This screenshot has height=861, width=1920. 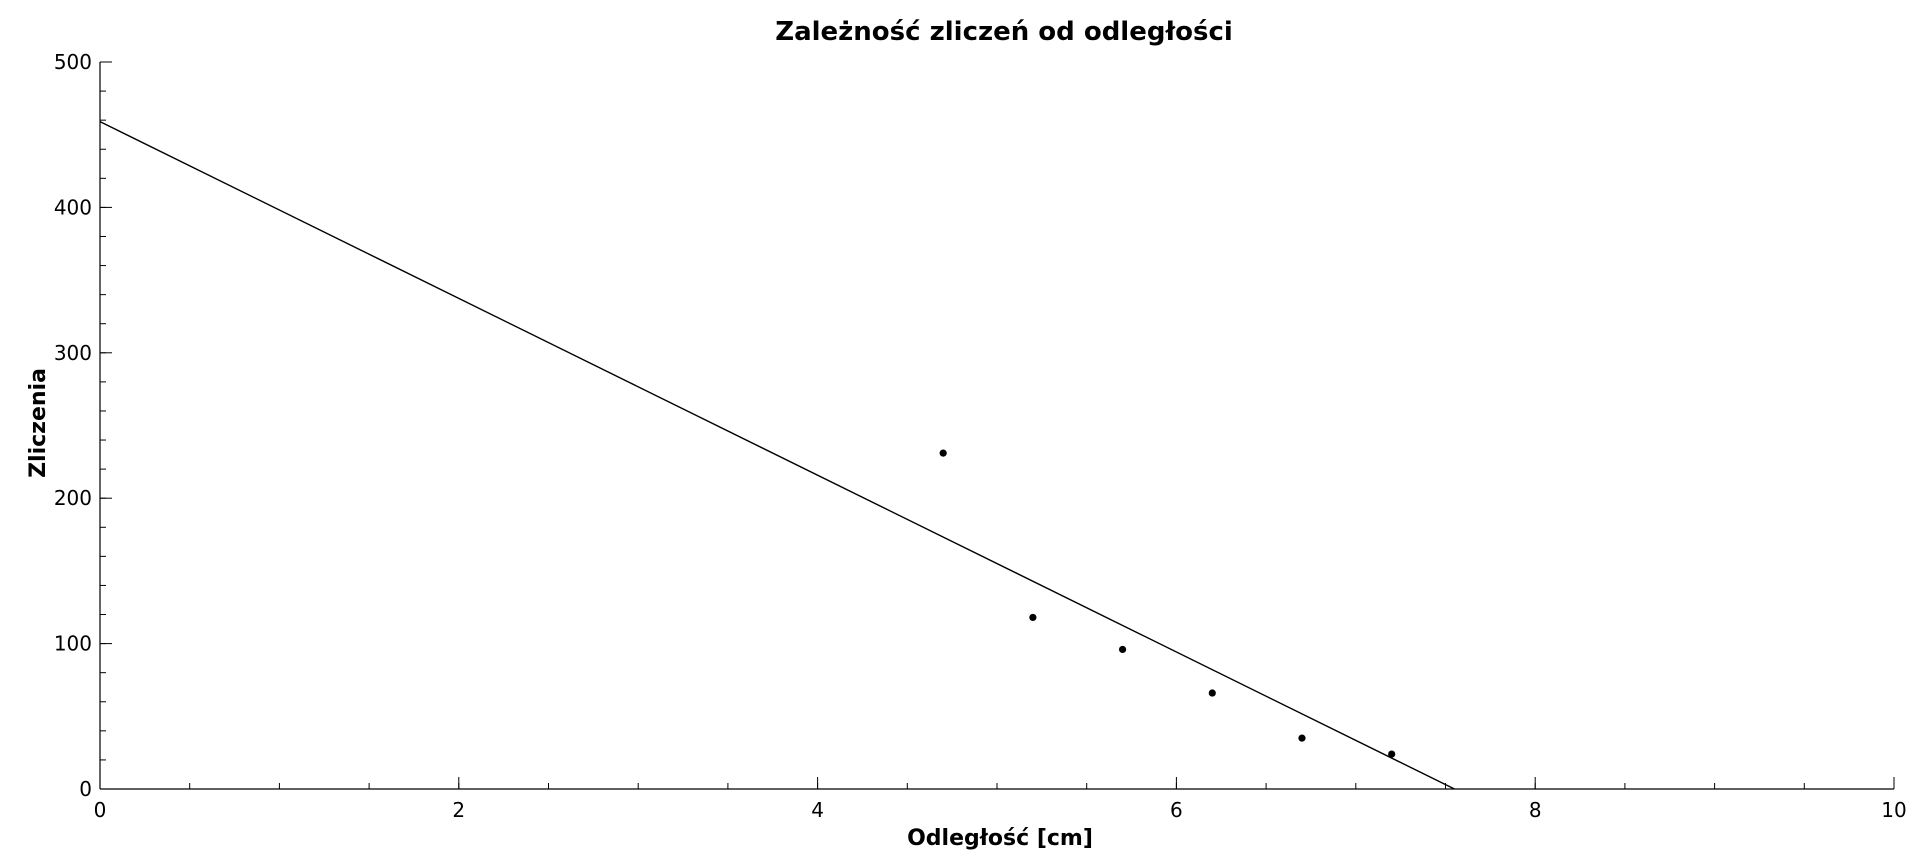 What do you see at coordinates (458, 810) in the screenshot?
I see `x-tick-label: 2` at bounding box center [458, 810].